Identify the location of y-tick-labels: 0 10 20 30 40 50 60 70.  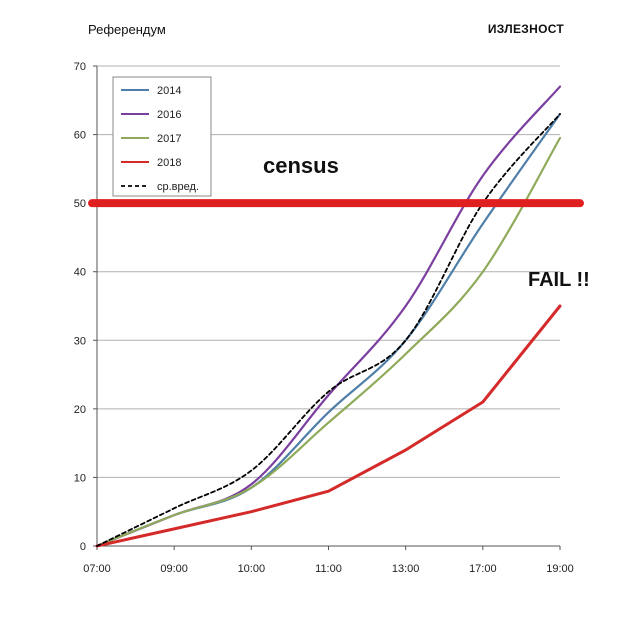
(80, 307).